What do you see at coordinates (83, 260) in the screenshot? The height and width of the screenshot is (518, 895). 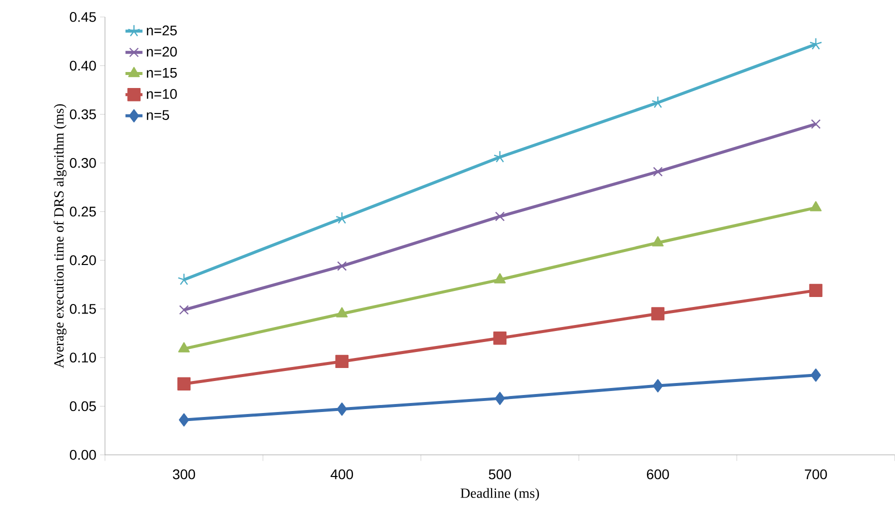 I see `y-tick-label: 0.20` at bounding box center [83, 260].